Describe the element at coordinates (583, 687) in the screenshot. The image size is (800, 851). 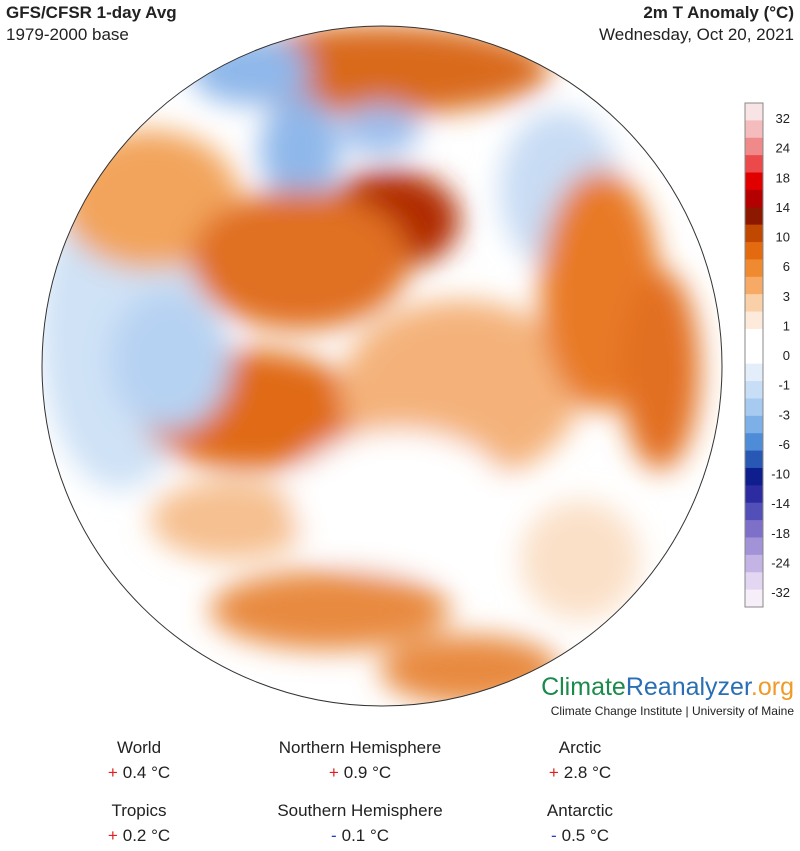
I see `logo-part: Climate` at that location.